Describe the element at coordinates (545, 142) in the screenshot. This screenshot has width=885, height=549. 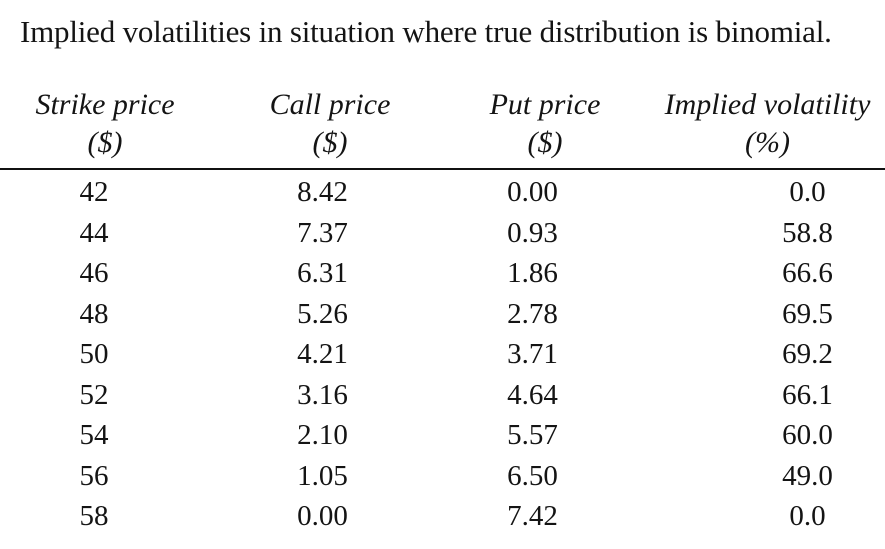
I see `header-put-price-unit: ($)` at that location.